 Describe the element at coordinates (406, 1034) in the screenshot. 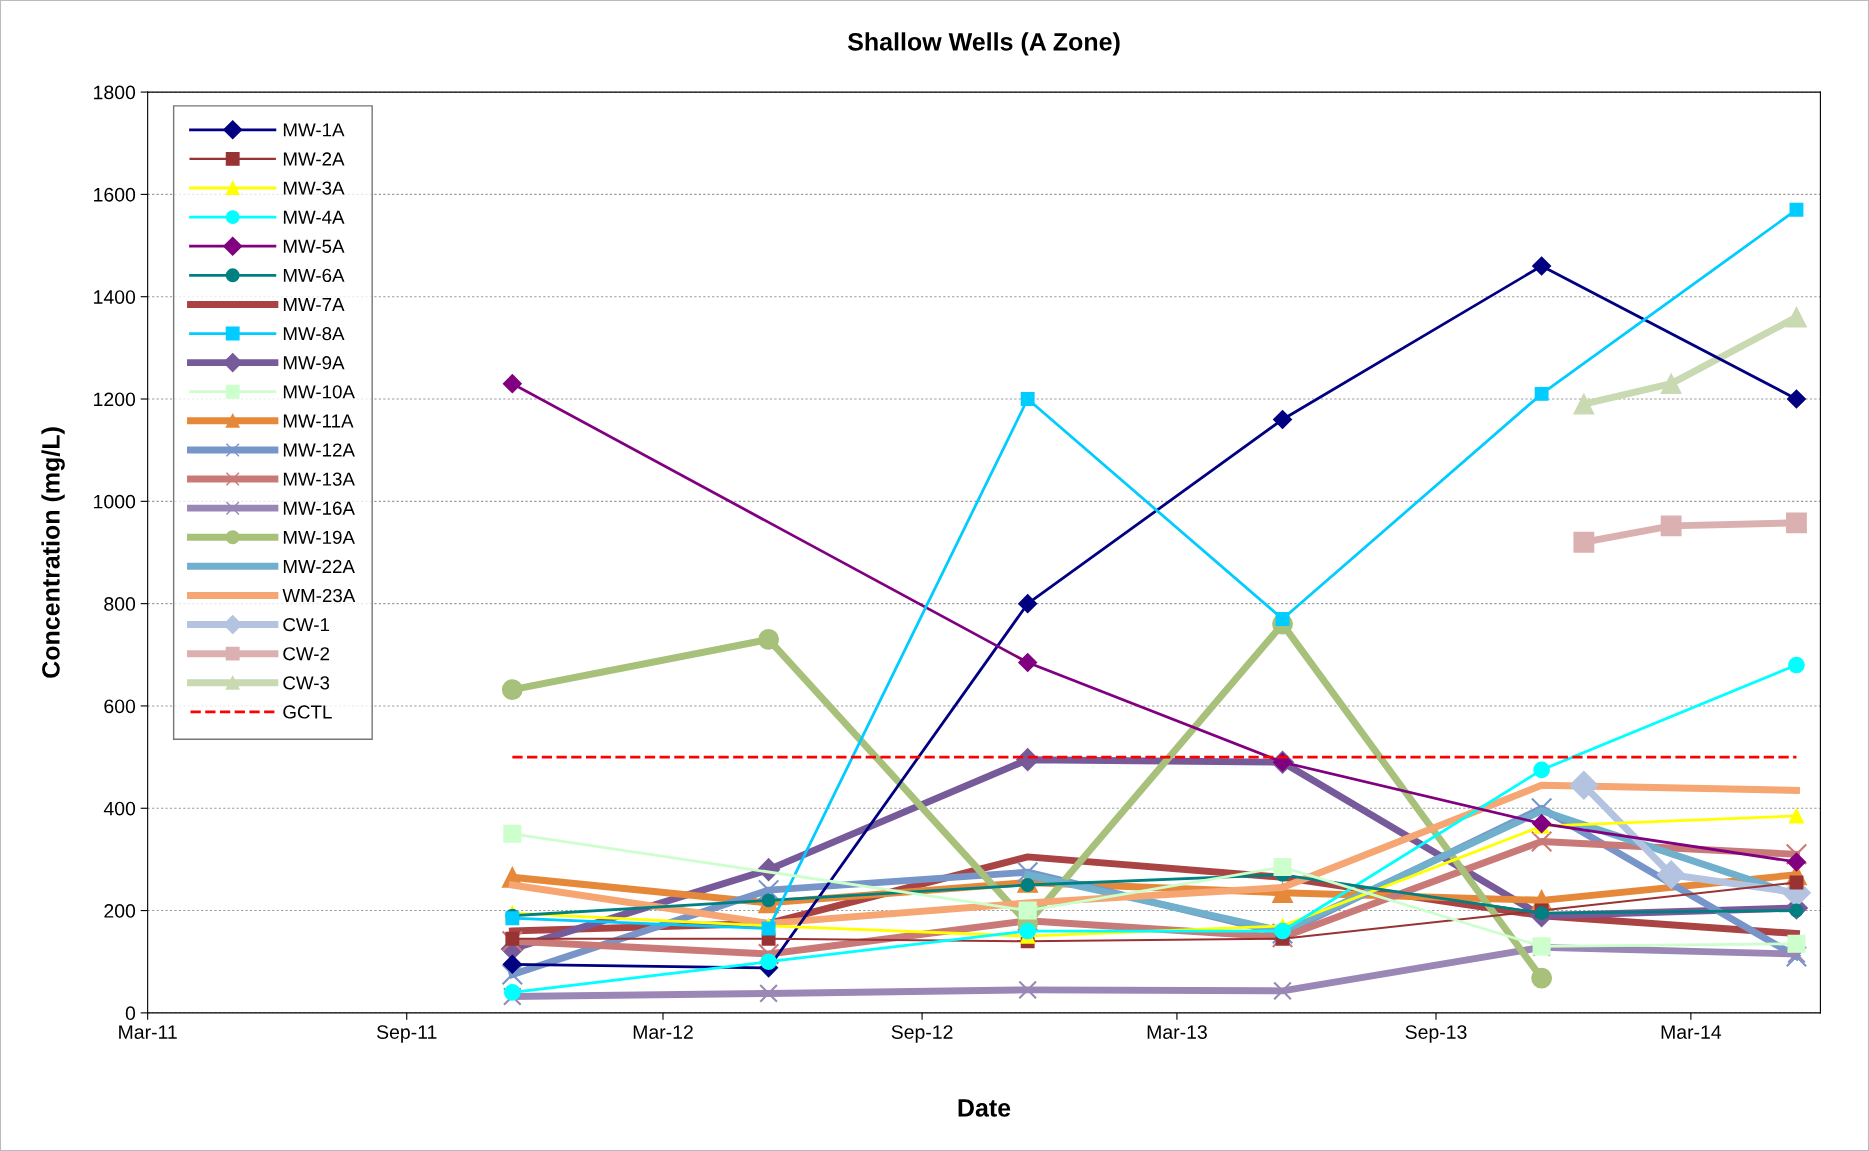

I see `x-tick-label: Sep-11` at that location.